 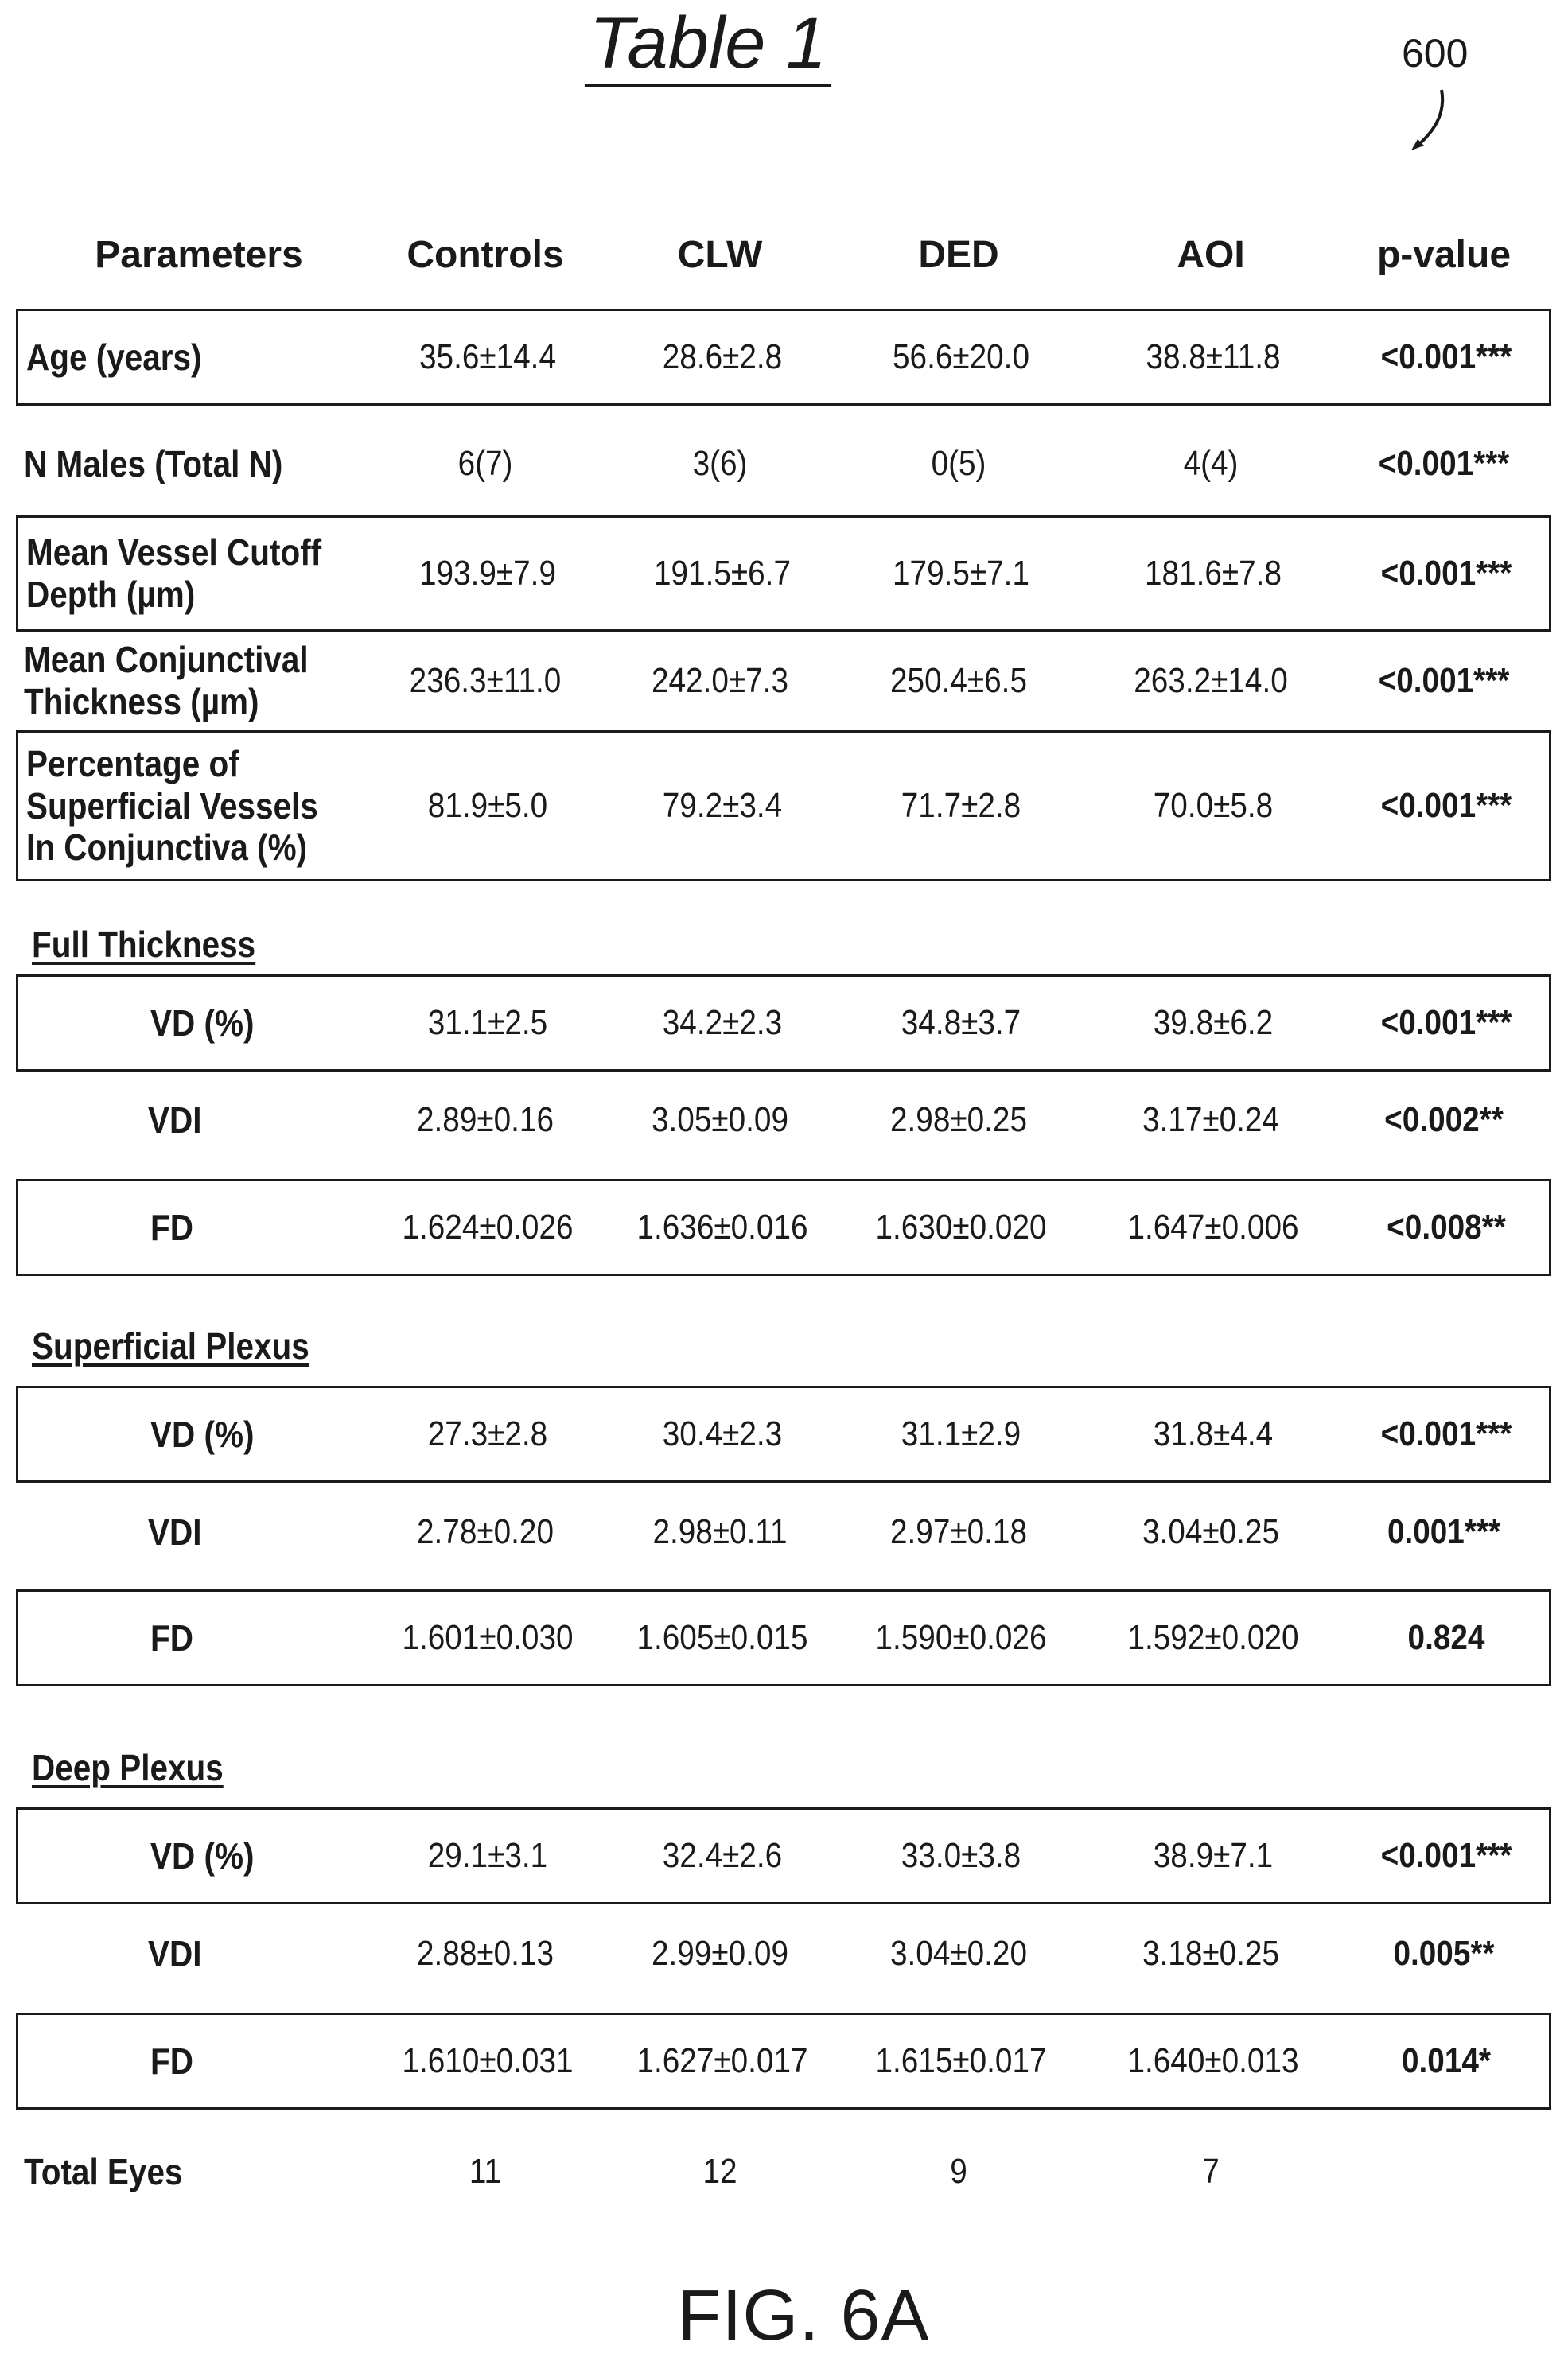 What do you see at coordinates (961, 1855) in the screenshot?
I see `table-cell: 33.0±3.8` at bounding box center [961, 1855].